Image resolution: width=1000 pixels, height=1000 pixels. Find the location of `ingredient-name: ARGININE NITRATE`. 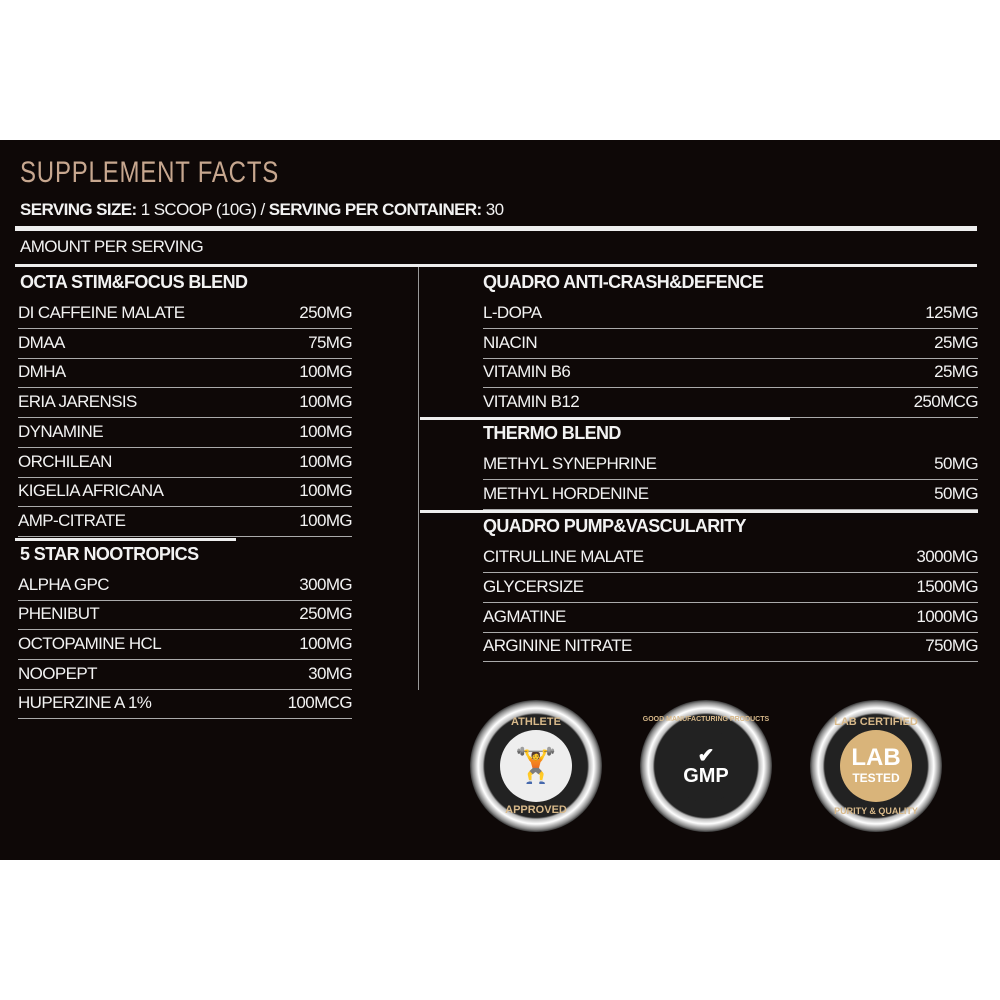

ingredient-name: ARGININE NITRATE is located at coordinates (557, 646).